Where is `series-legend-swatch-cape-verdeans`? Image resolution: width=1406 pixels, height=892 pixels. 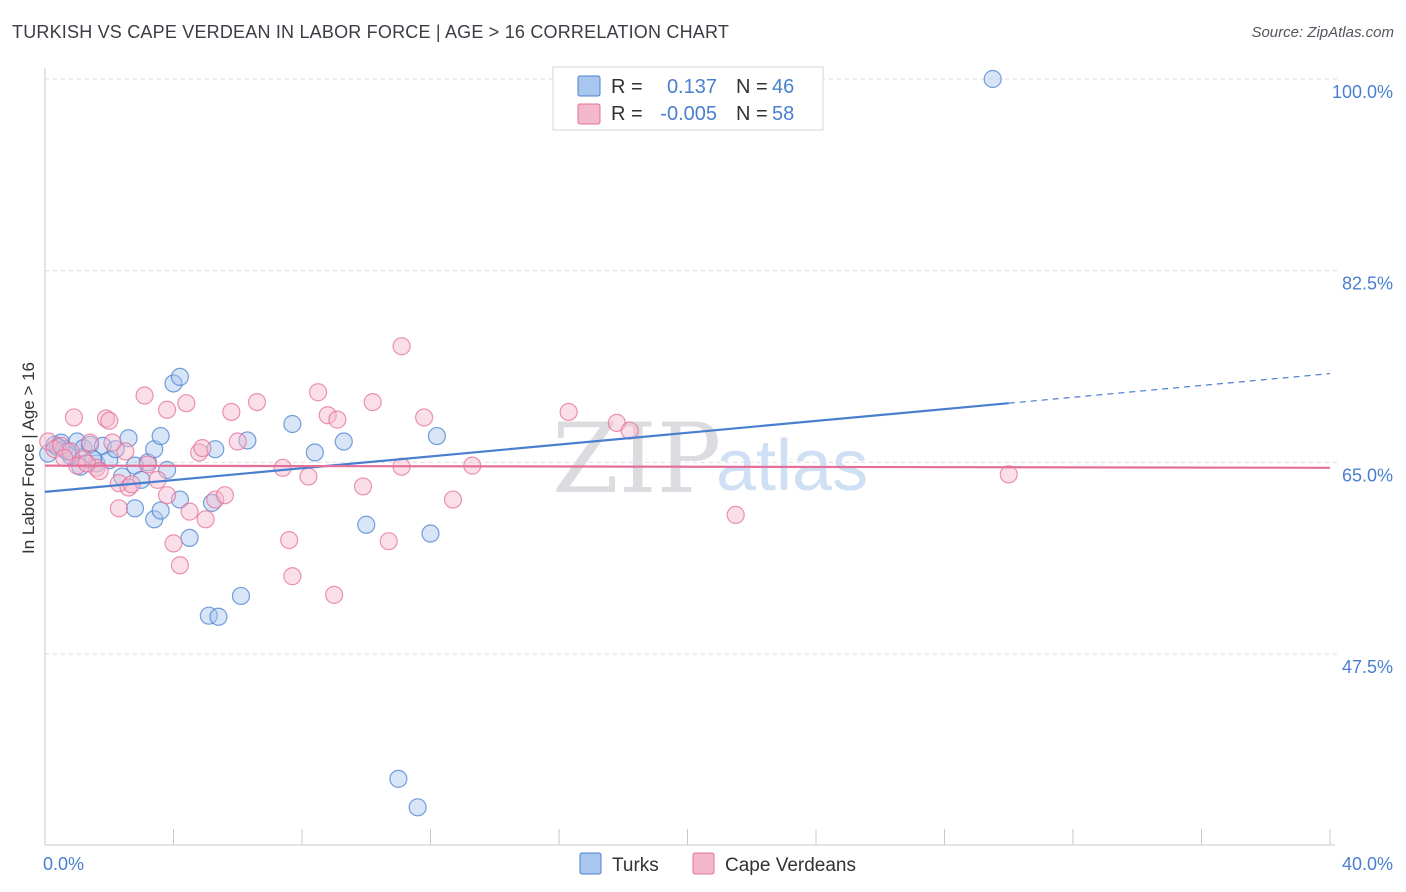 series-legend-swatch-cape-verdeans is located at coordinates (703, 863).